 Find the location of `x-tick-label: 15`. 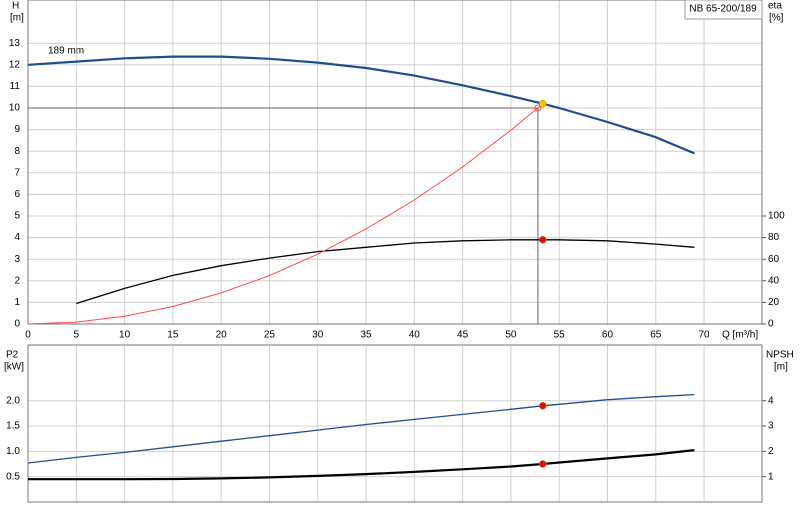

x-tick-label: 15 is located at coordinates (173, 335).